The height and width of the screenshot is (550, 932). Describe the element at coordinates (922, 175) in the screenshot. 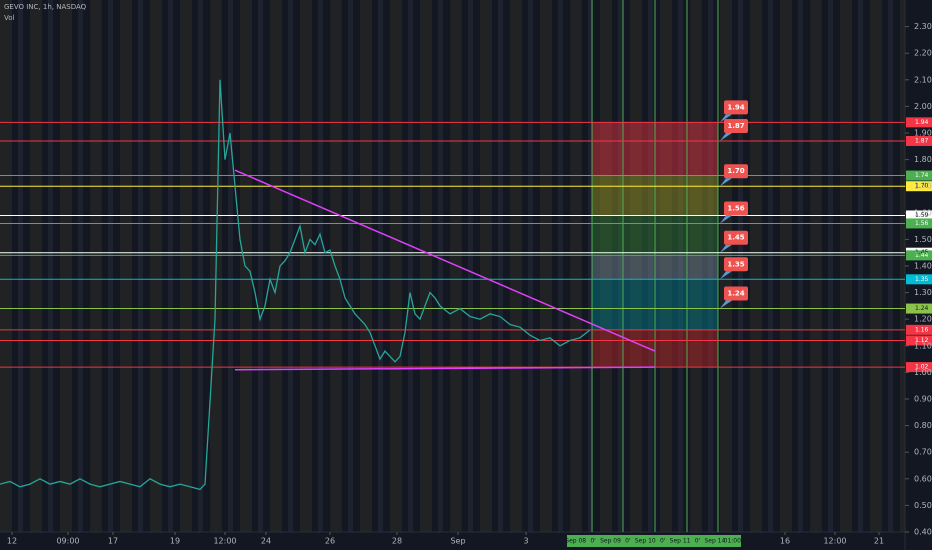

I see `price-tag-label: 1.74` at that location.